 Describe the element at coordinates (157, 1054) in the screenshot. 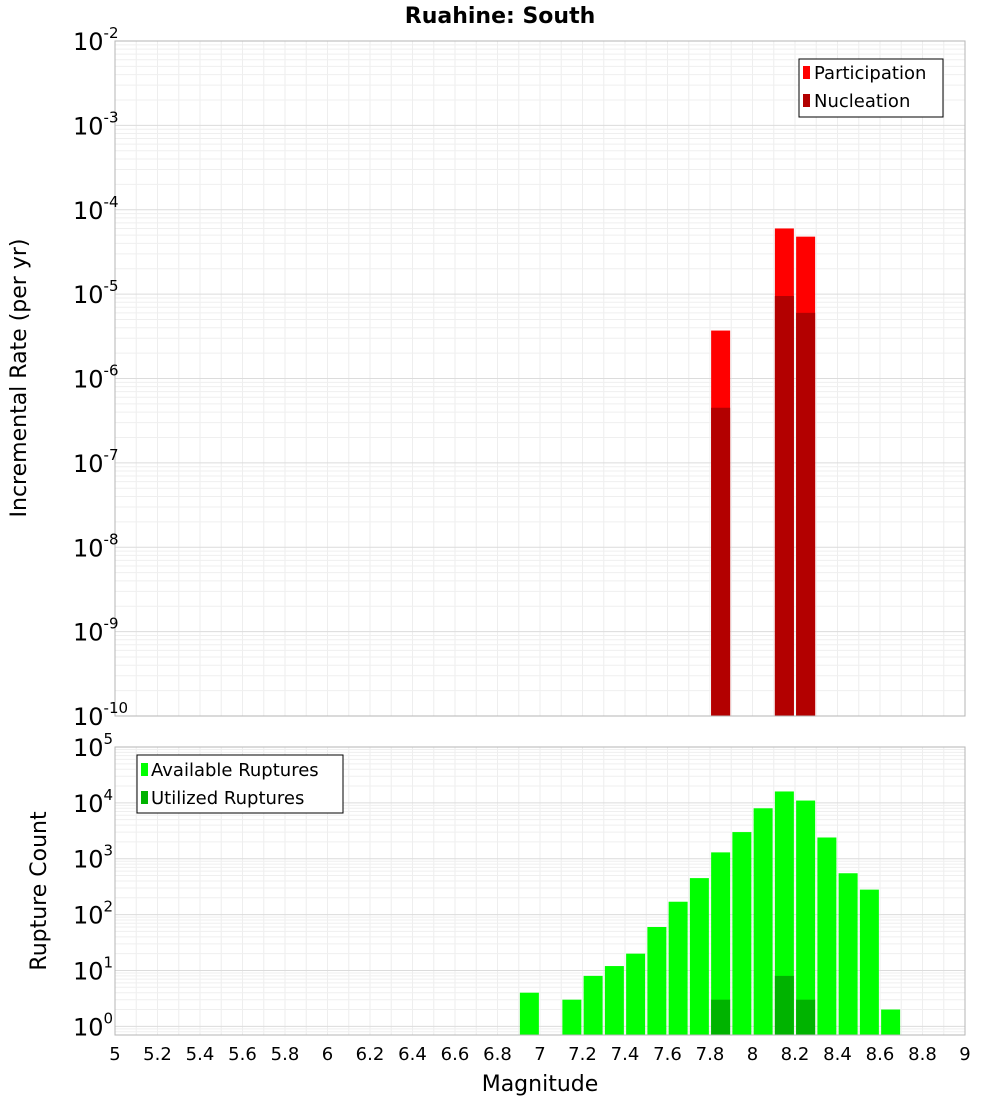

I see `x-tick-label: 5.2` at that location.